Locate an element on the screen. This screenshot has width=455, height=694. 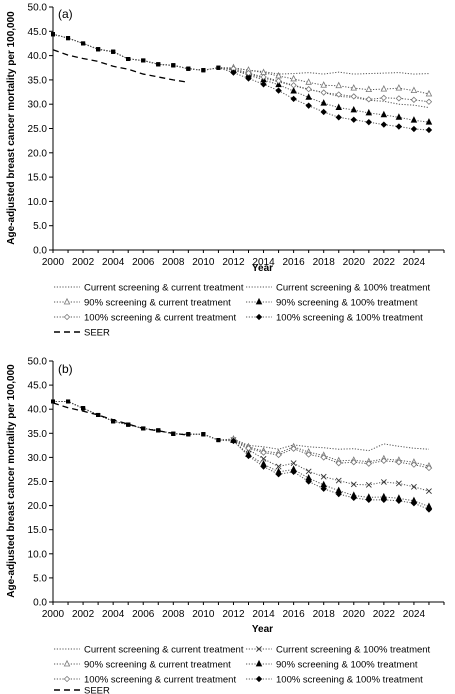
x-axis-label: Year is located at coordinates (262, 268).